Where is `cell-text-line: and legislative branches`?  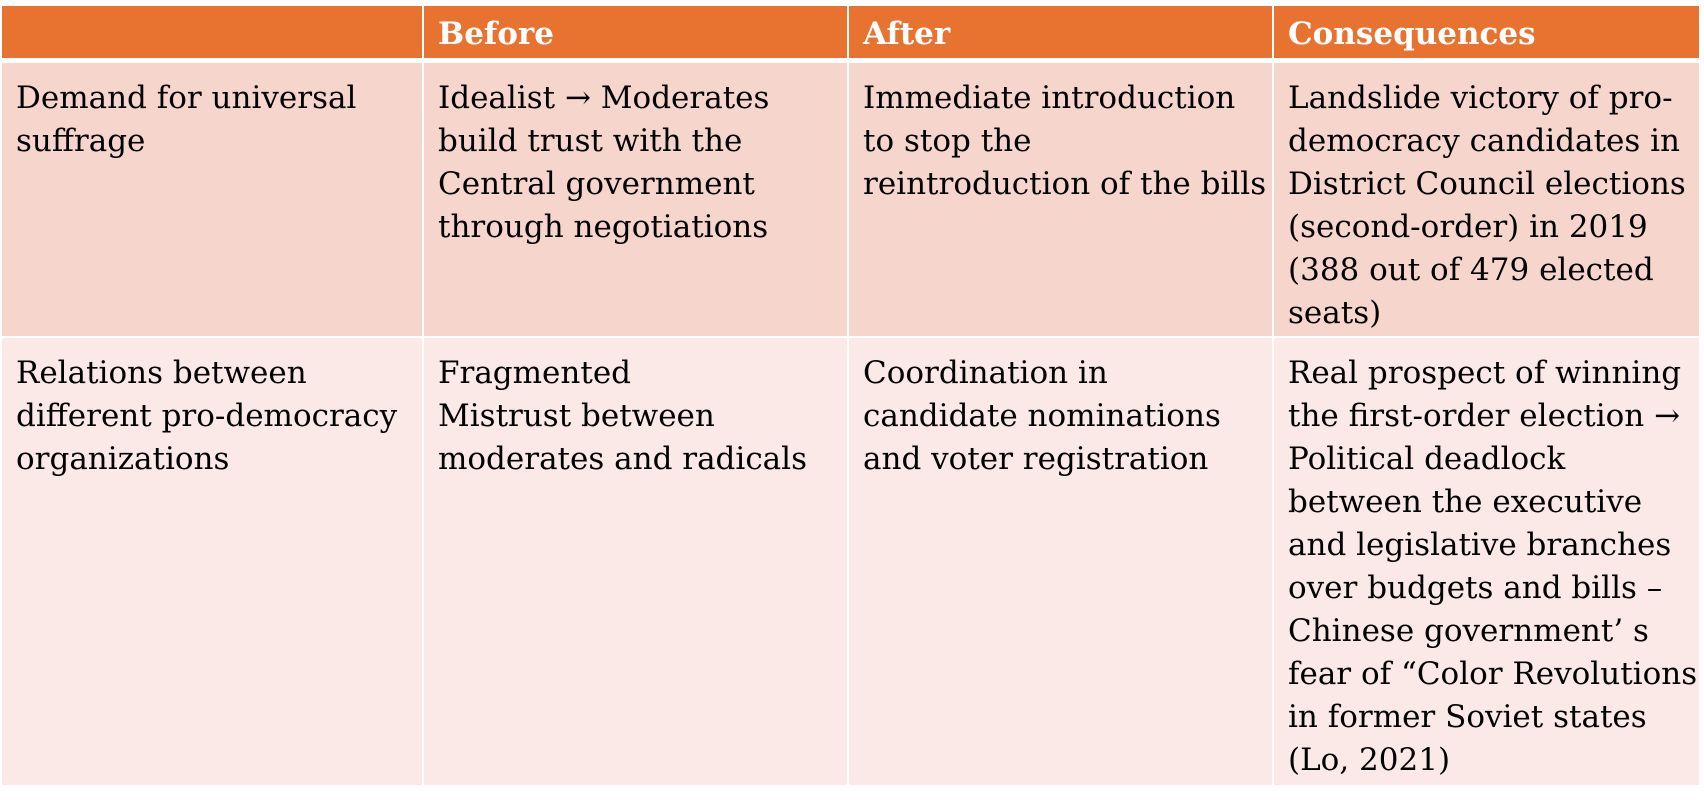
cell-text-line: and legislative branches is located at coordinates (1480, 545).